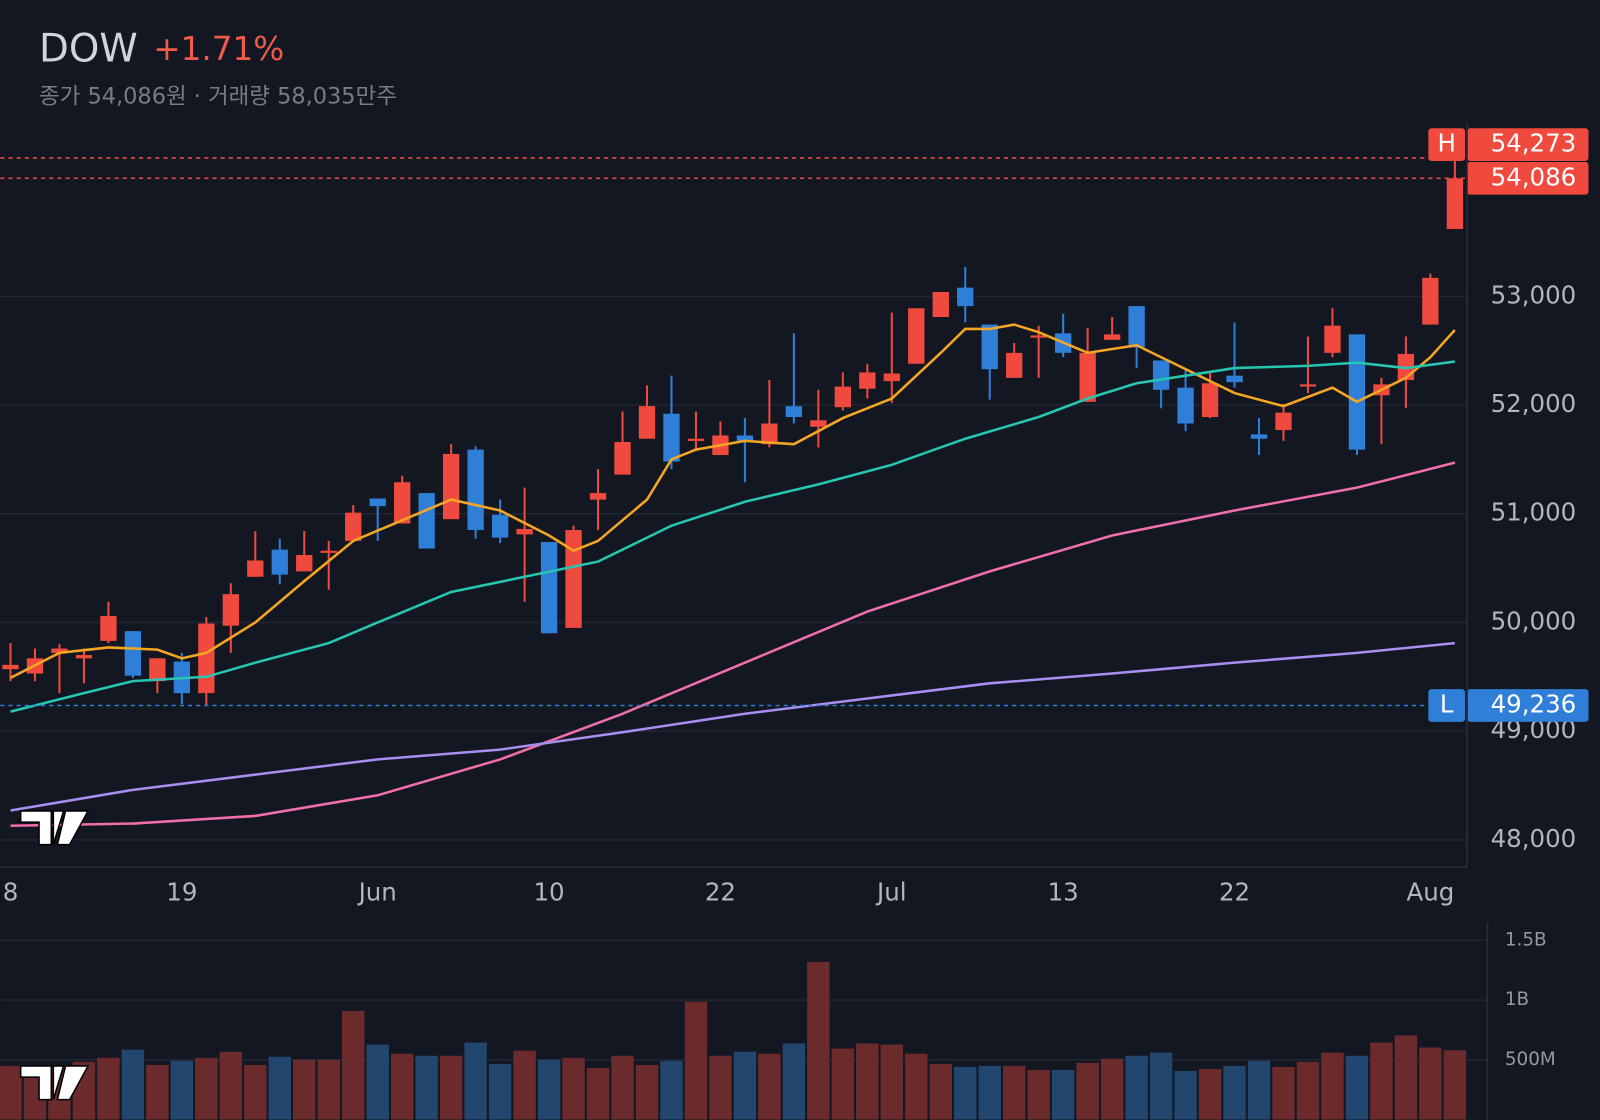 This screenshot has height=1120, width=1600. What do you see at coordinates (377, 892) in the screenshot?
I see `x-tick-label: Jun` at bounding box center [377, 892].